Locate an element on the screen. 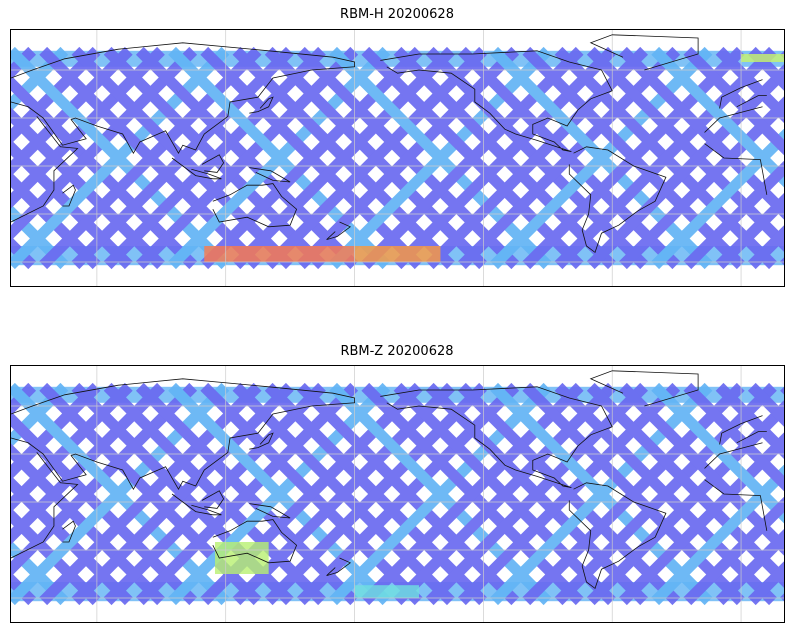 Image resolution: width=794 pixels, height=633 pixels. top-panel-title: RBM-H 20200628 is located at coordinates (397, 14).